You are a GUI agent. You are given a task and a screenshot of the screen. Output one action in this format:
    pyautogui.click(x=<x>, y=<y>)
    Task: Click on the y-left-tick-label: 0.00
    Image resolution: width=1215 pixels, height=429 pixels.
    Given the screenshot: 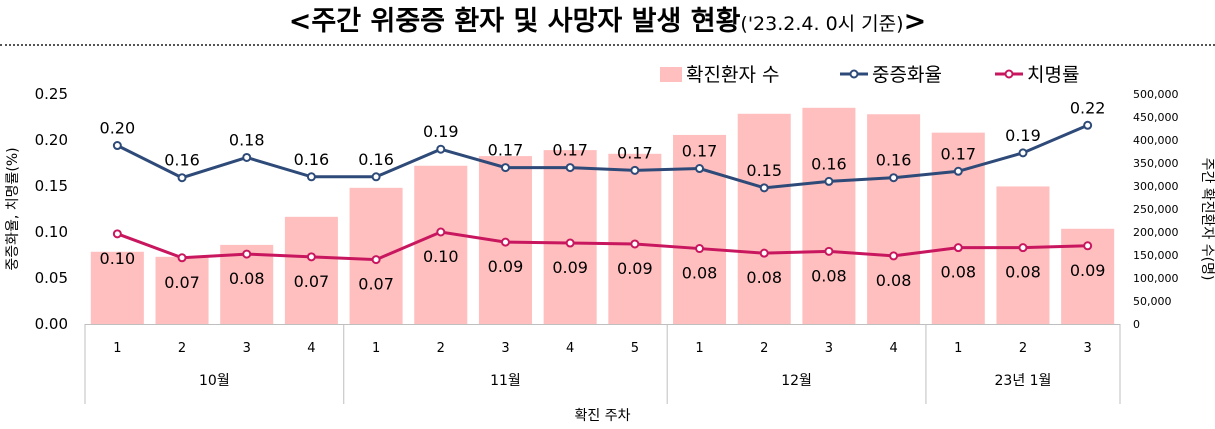 What is the action you would take?
    pyautogui.click(x=51, y=324)
    